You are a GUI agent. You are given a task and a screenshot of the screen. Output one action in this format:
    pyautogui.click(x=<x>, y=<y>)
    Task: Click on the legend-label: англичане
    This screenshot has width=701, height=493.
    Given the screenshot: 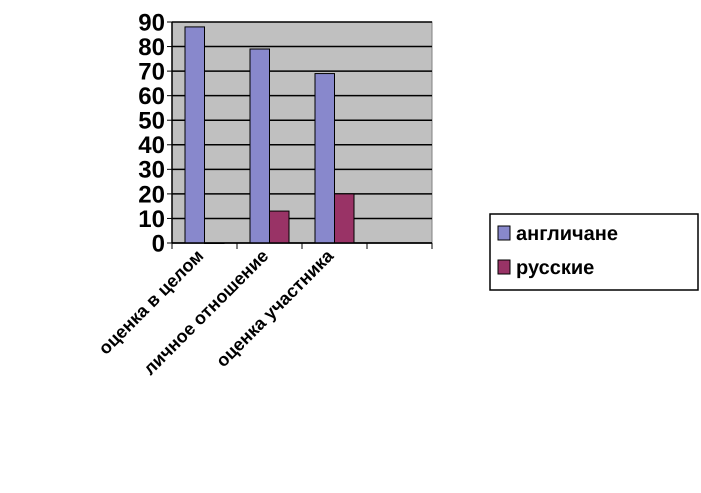 What is the action you would take?
    pyautogui.click(x=567, y=234)
    